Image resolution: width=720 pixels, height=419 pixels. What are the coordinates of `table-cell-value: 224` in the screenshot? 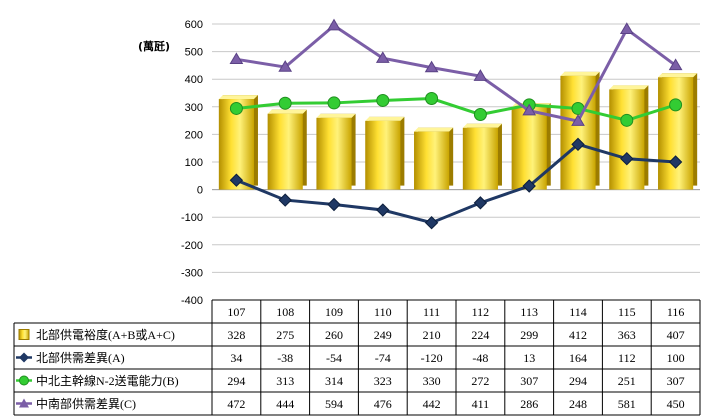 It's located at (480, 335).